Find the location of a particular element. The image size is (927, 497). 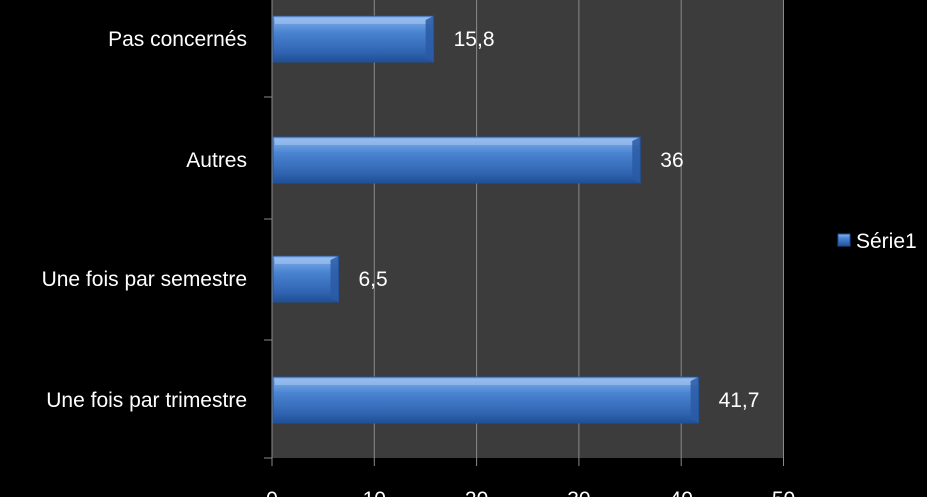

x-tick-label: 10 is located at coordinates (374, 492).